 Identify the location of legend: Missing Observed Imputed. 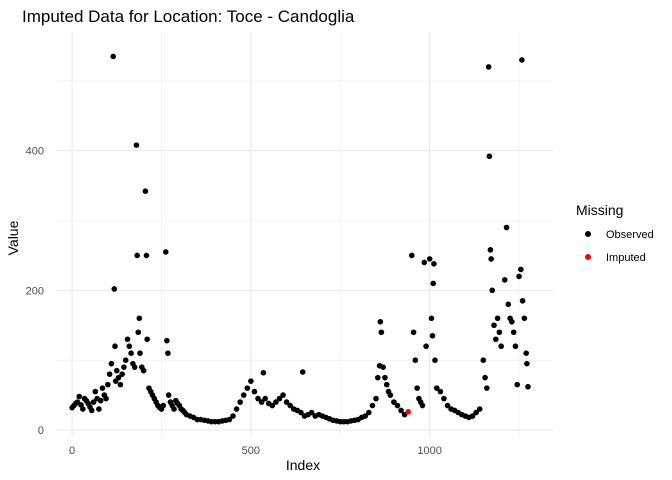
(615, 233).